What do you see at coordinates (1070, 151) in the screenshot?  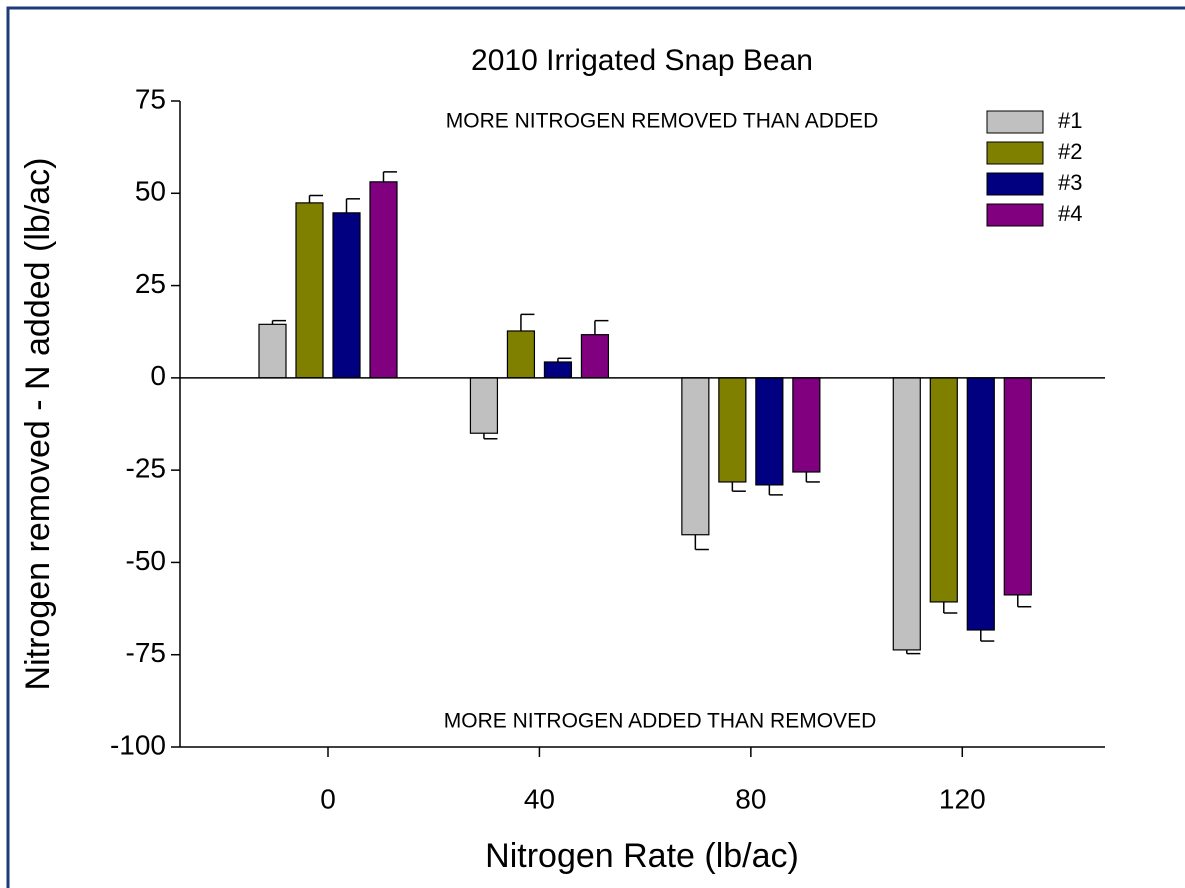 I see `legend-label: #2` at bounding box center [1070, 151].